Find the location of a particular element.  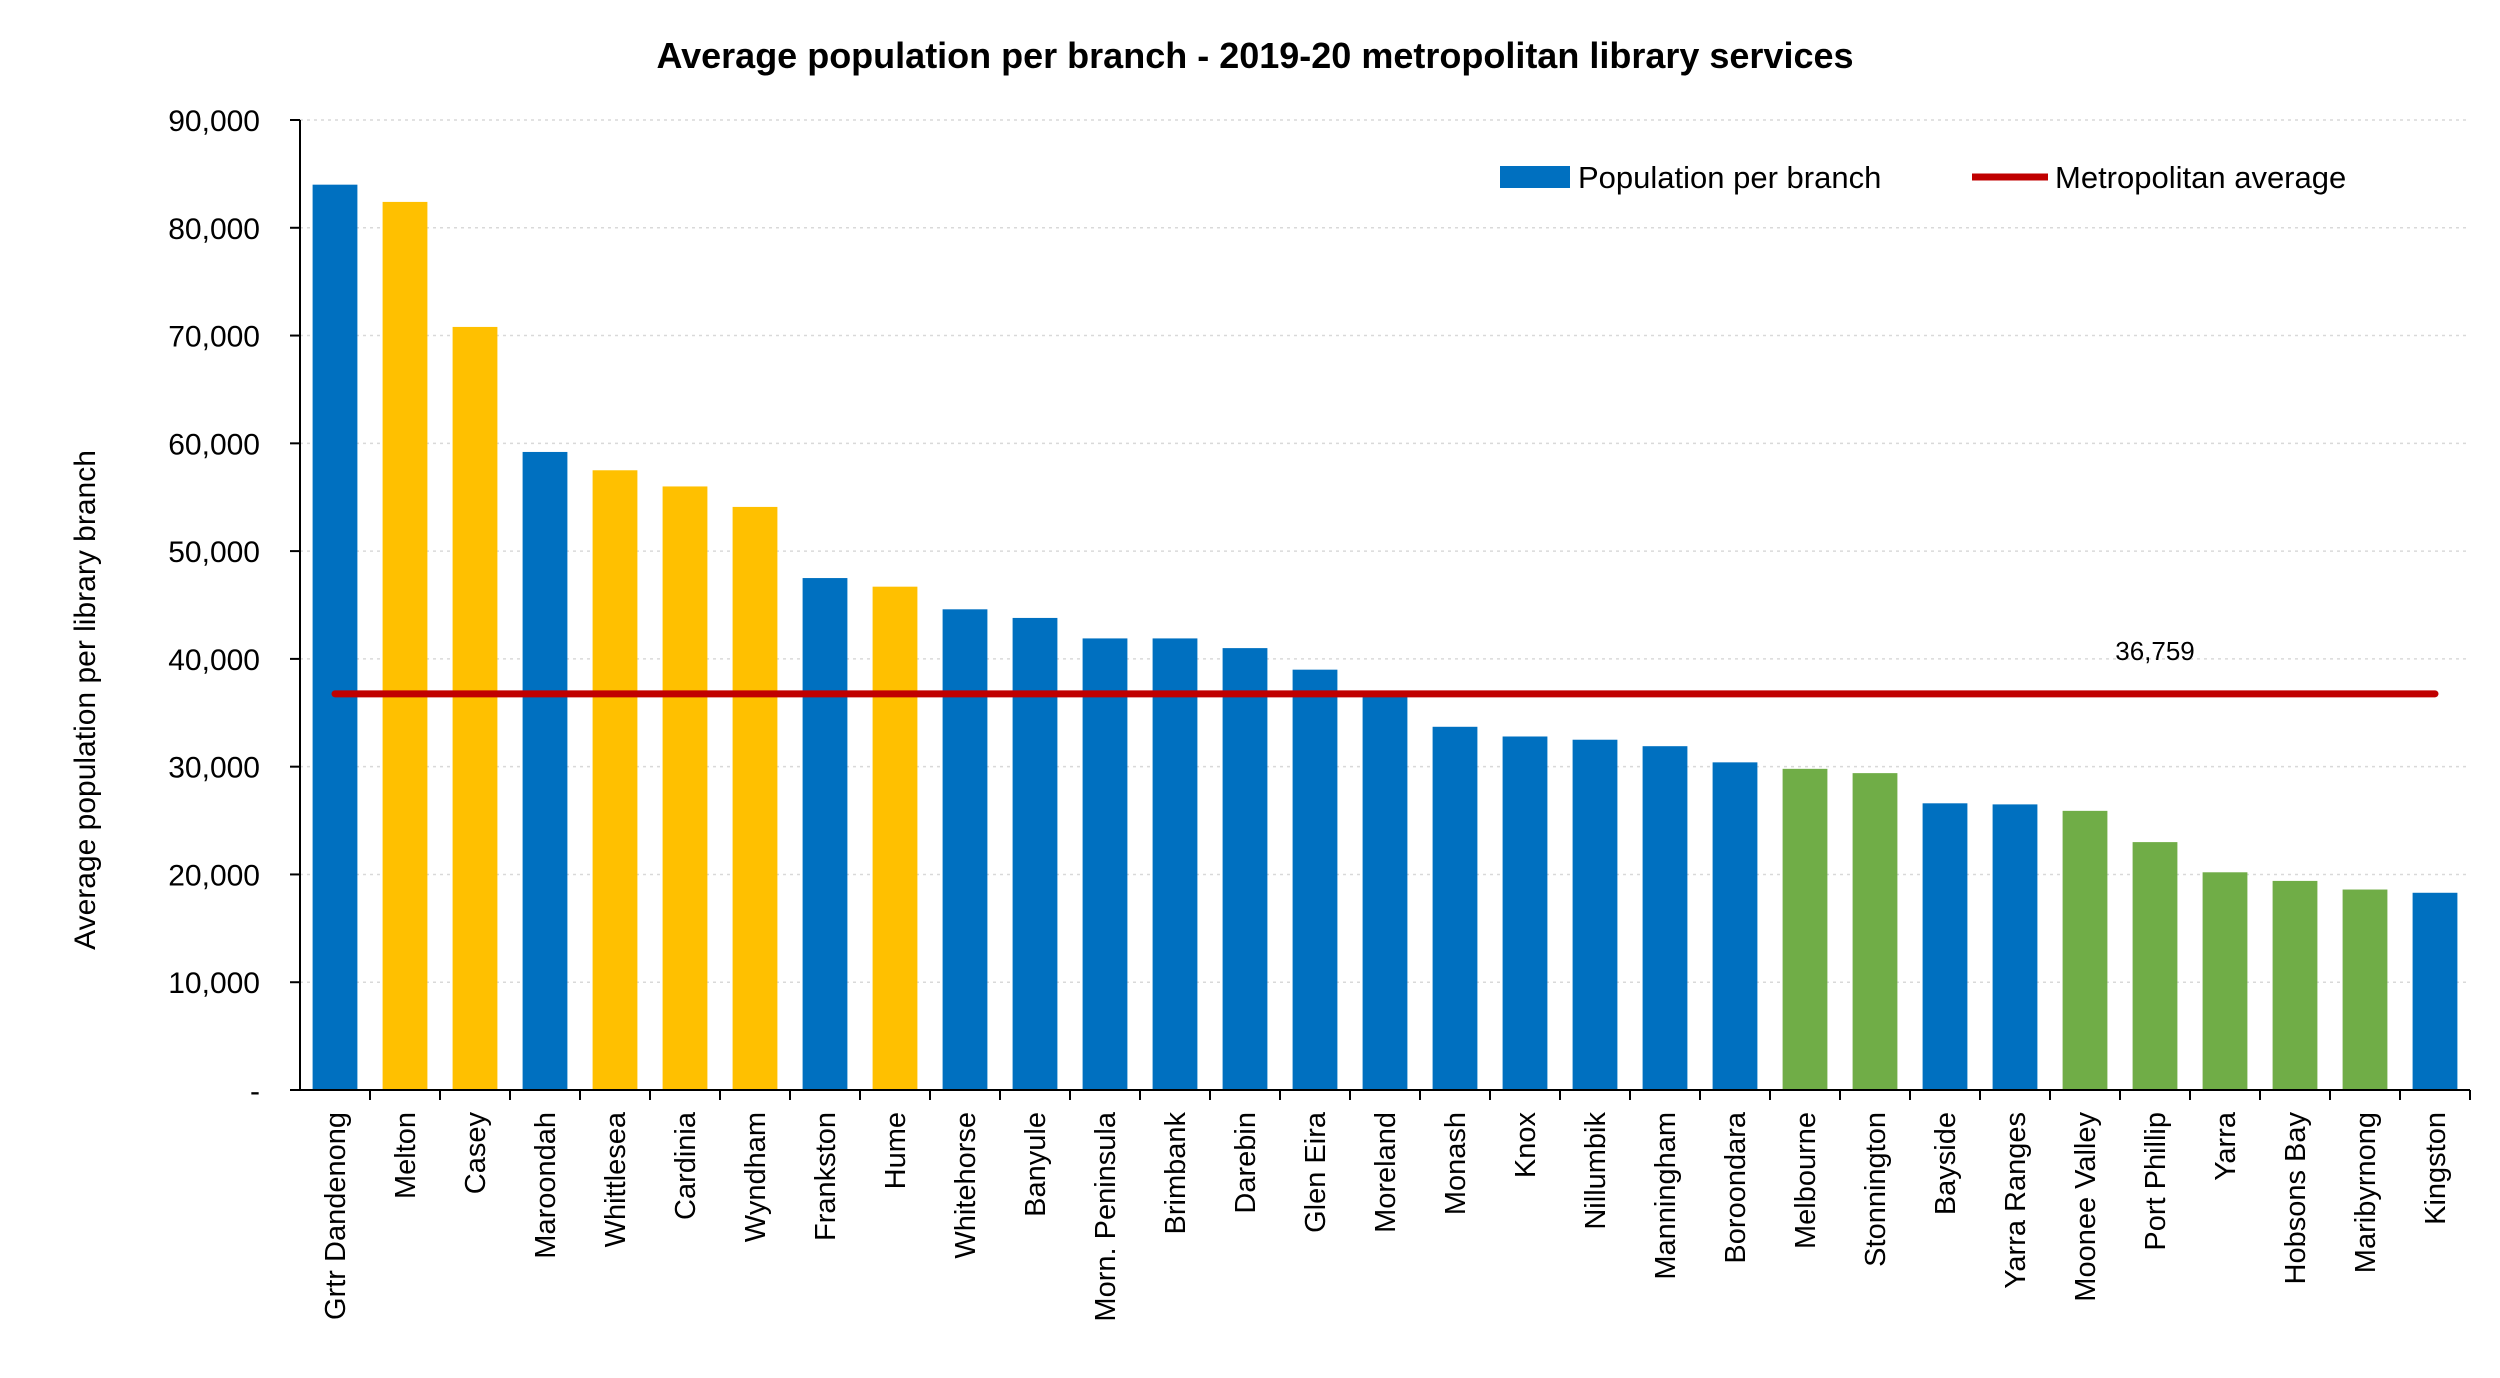

y-tick-label: - is located at coordinates (255, 1091).